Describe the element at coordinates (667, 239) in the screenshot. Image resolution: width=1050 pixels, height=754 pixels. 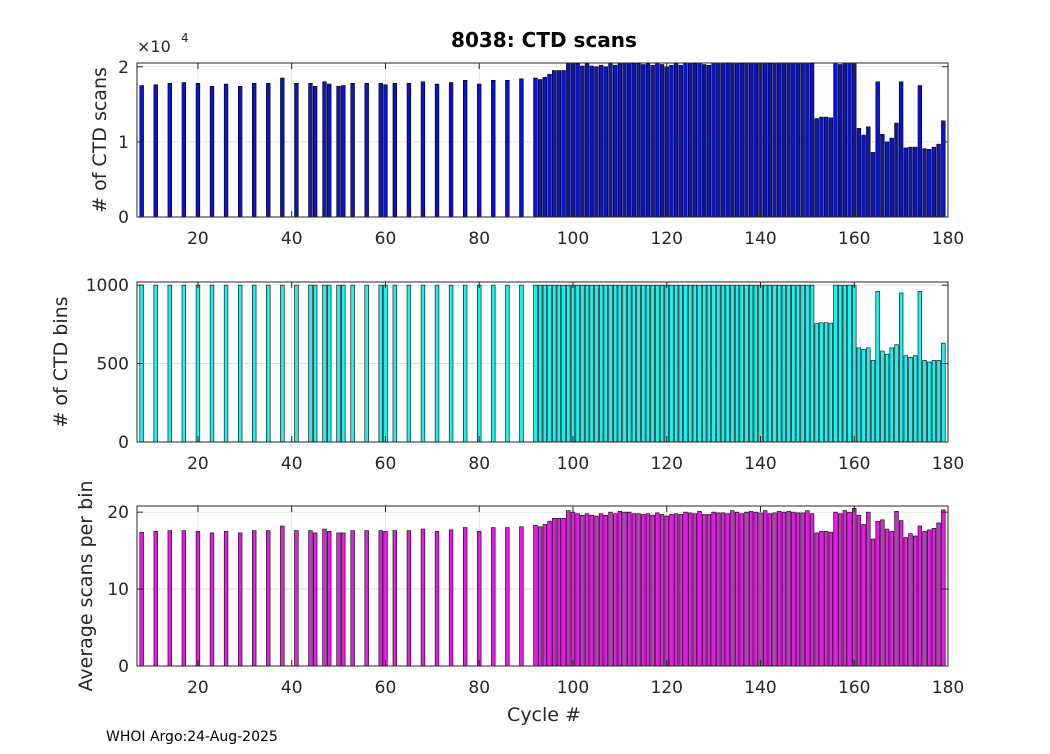
I see `x-tick-label: 120` at that location.